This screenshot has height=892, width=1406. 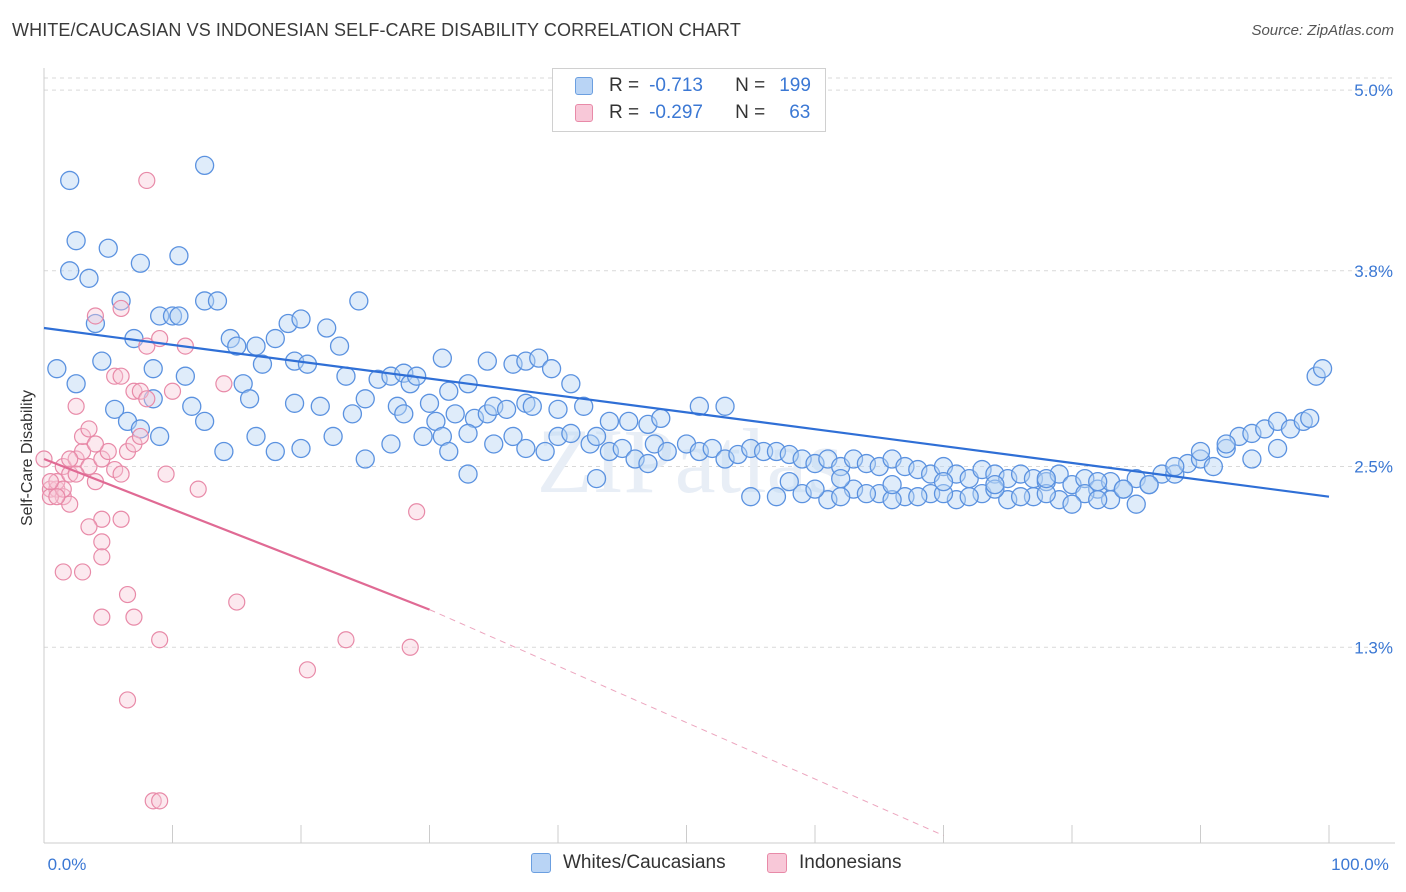 I want to click on legend-row-whites: R = -0.713 N = 199, so click(x=693, y=86).